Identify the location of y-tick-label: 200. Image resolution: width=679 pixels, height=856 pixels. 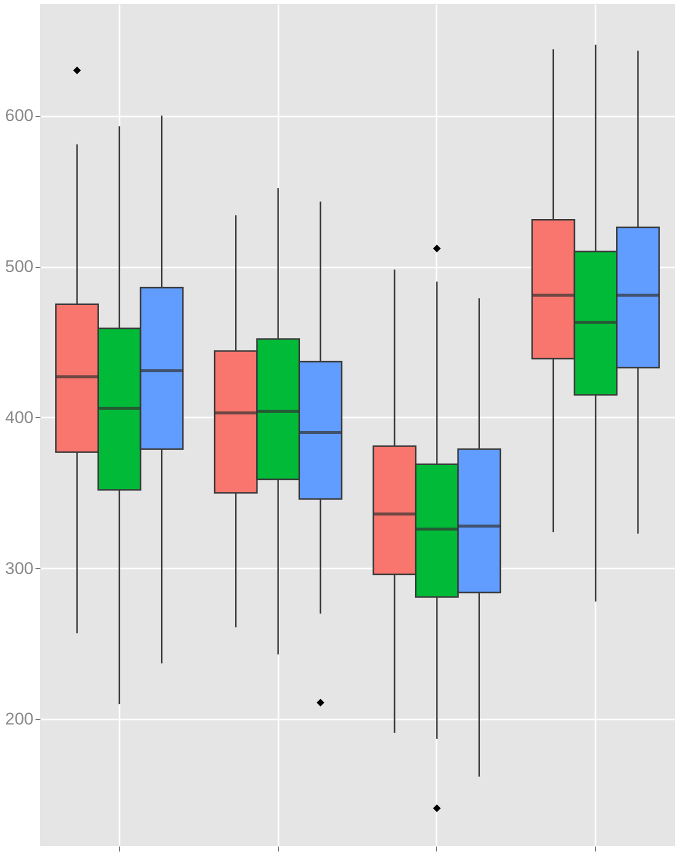
(19, 719).